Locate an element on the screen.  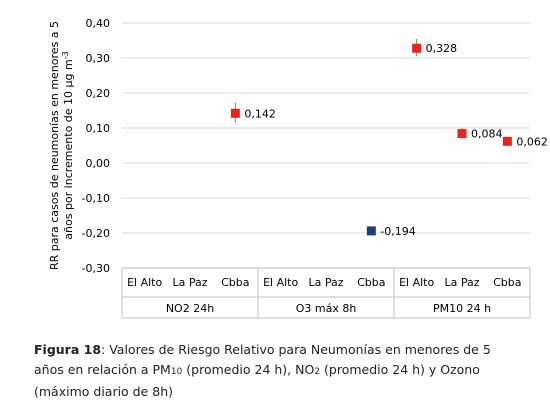
group-label: O3 máx 8h is located at coordinates (326, 308).